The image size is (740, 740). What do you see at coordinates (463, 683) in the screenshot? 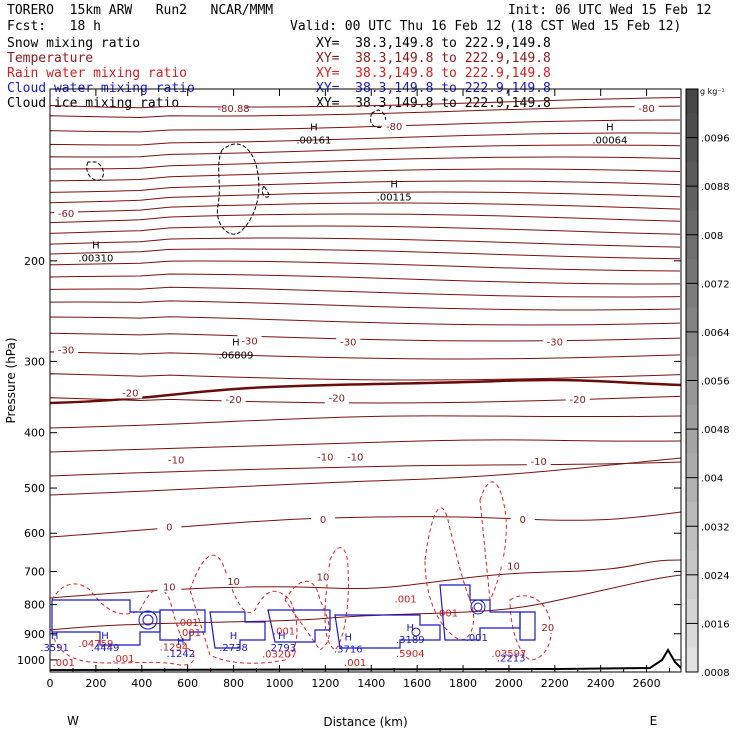
I see `x-tick-label: 1800` at bounding box center [463, 683].